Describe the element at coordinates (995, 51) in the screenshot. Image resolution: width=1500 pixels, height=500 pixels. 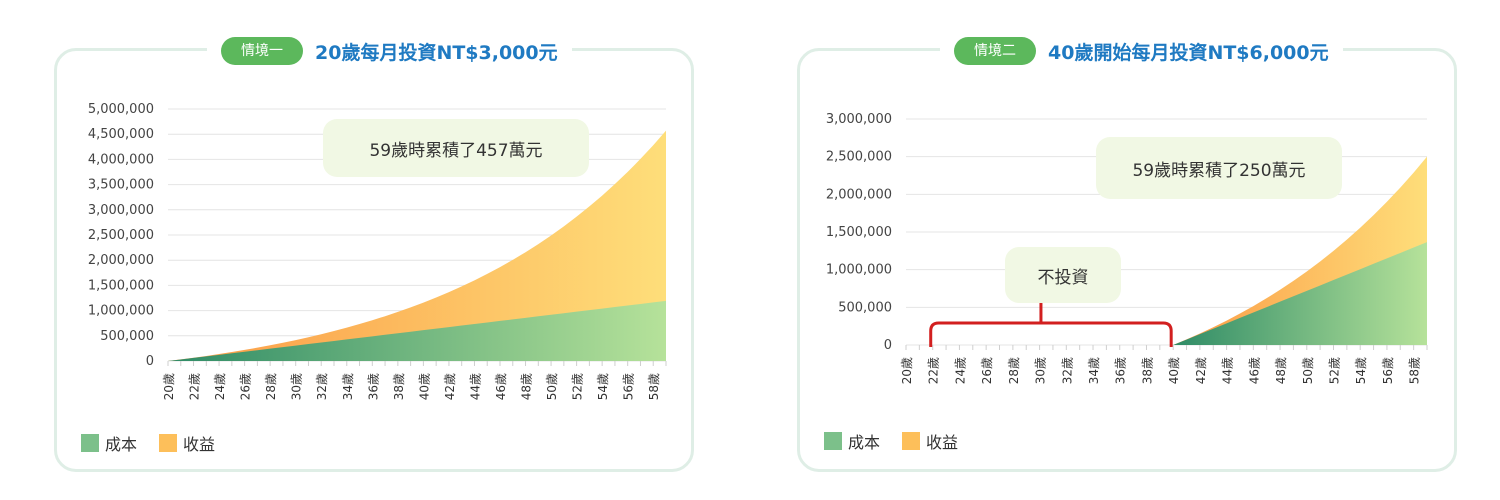
I see `scenario-2-badge: 情境二` at that location.